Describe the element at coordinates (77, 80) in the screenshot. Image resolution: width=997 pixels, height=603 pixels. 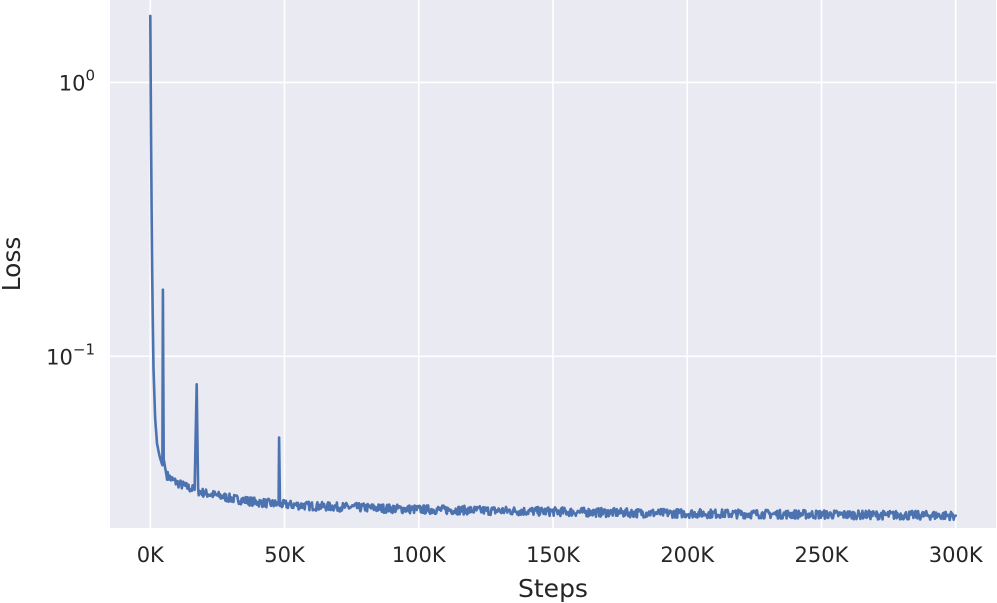
I see `y-tick-label: 10⁰` at that location.